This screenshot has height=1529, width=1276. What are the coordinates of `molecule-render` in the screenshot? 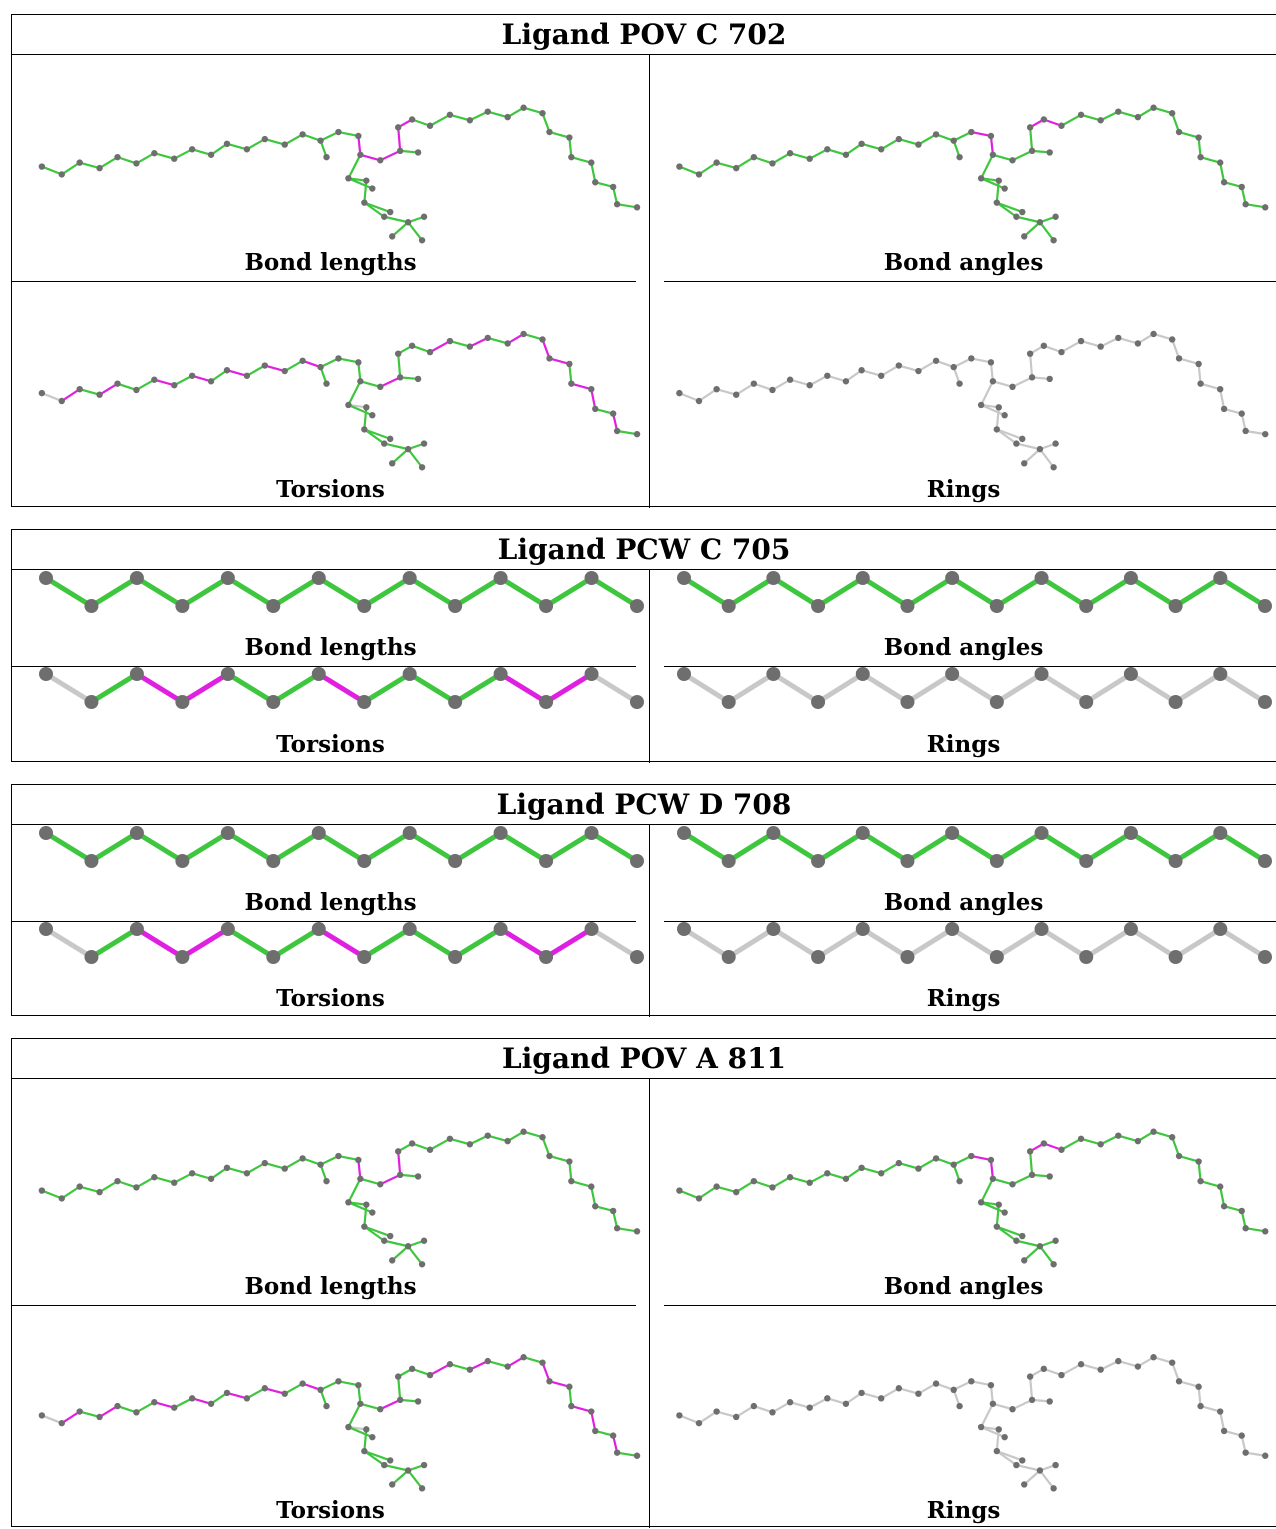 It's located at (974, 592).